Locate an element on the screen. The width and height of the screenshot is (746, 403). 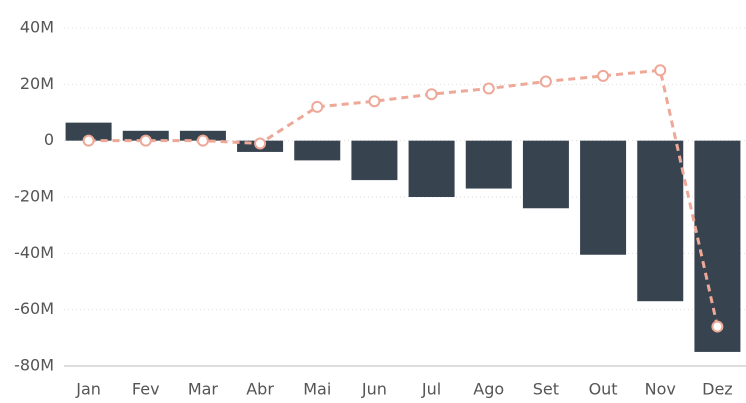
x-tick-label: Jan is located at coordinates (88, 389).